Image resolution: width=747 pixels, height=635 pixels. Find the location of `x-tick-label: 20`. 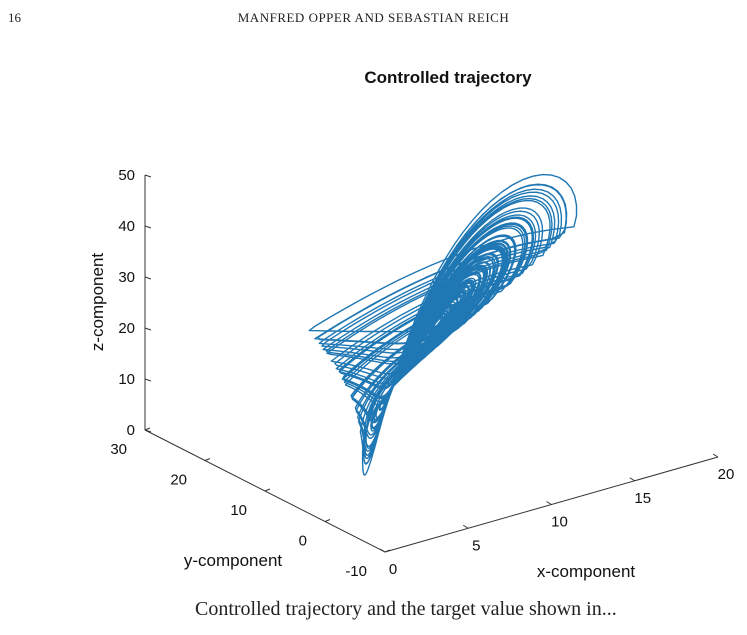

x-tick-label: 20 is located at coordinates (726, 474).